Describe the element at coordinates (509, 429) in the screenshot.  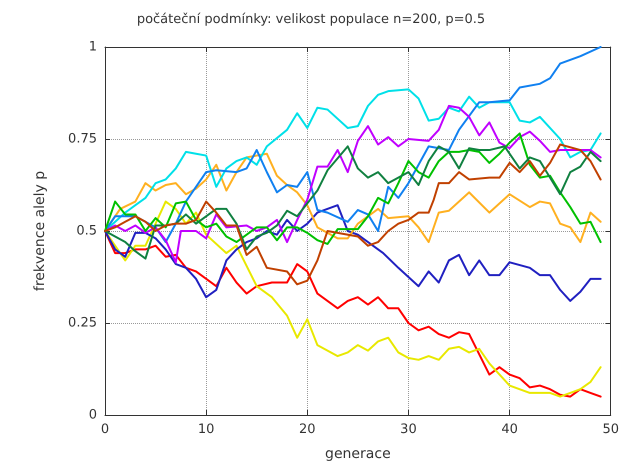
I see `x-tick-label: 40` at that location.